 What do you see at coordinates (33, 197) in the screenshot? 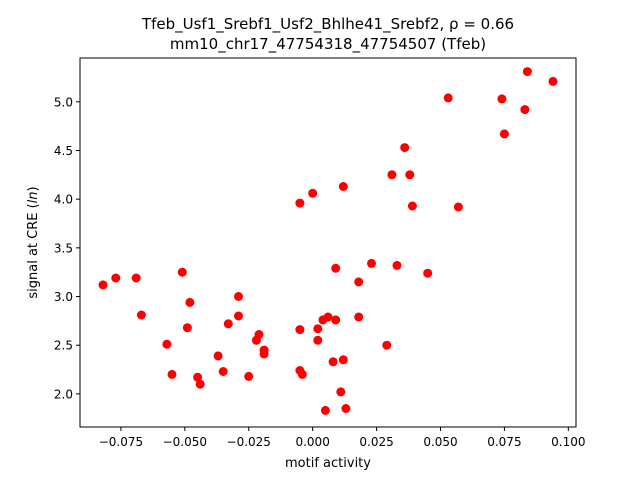
I see `y-axis-label-italic: ln` at bounding box center [33, 197].